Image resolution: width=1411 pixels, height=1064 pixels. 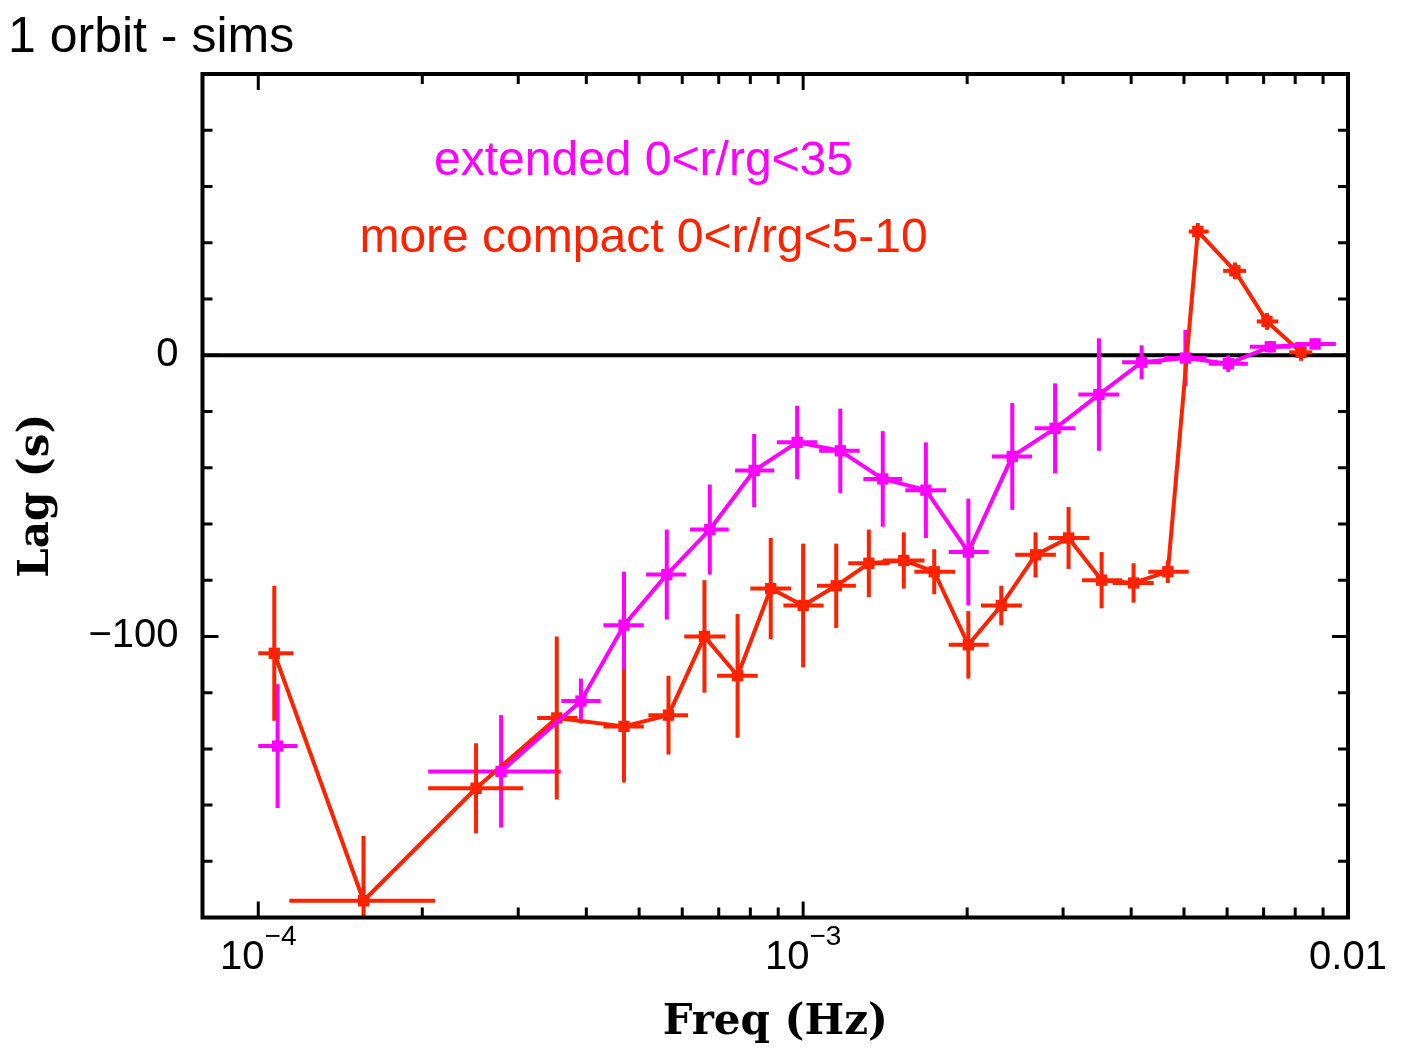 I want to click on text: extended 0<r/rg<35, so click(x=644, y=159).